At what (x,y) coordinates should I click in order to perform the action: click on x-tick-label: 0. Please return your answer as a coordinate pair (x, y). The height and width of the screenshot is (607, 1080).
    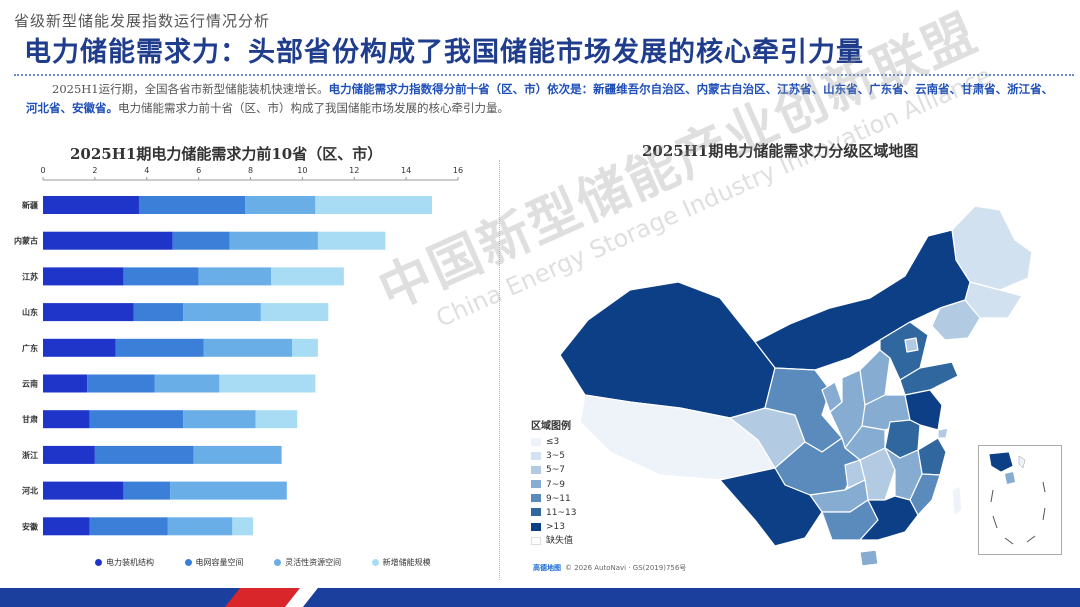
    Looking at the image, I should click on (42, 170).